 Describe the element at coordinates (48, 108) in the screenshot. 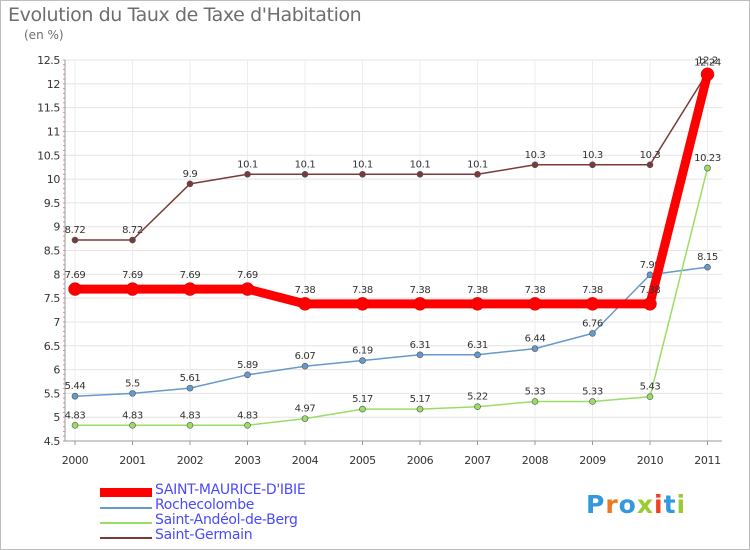

I see `y-tick-label: 11.5` at that location.